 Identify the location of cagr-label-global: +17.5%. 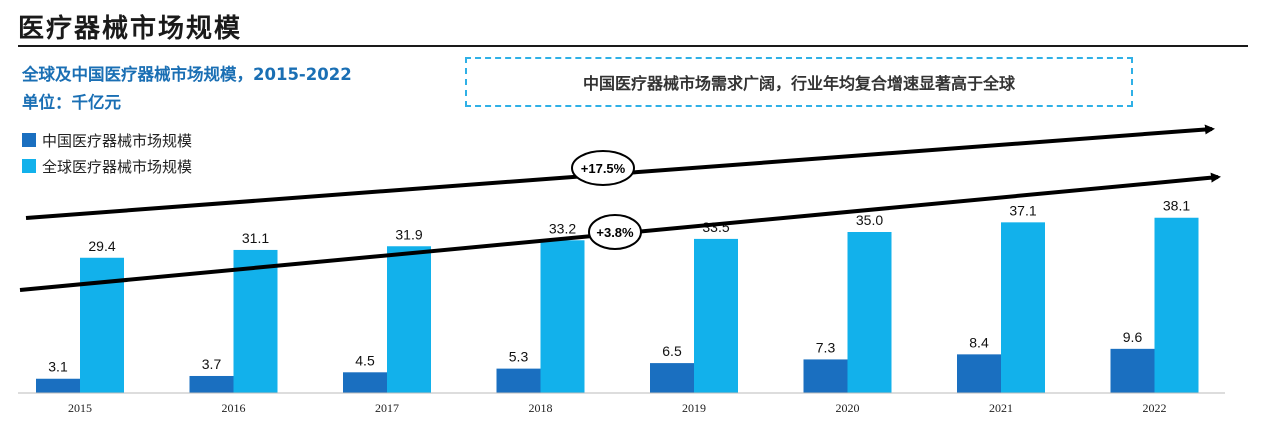
(603, 168).